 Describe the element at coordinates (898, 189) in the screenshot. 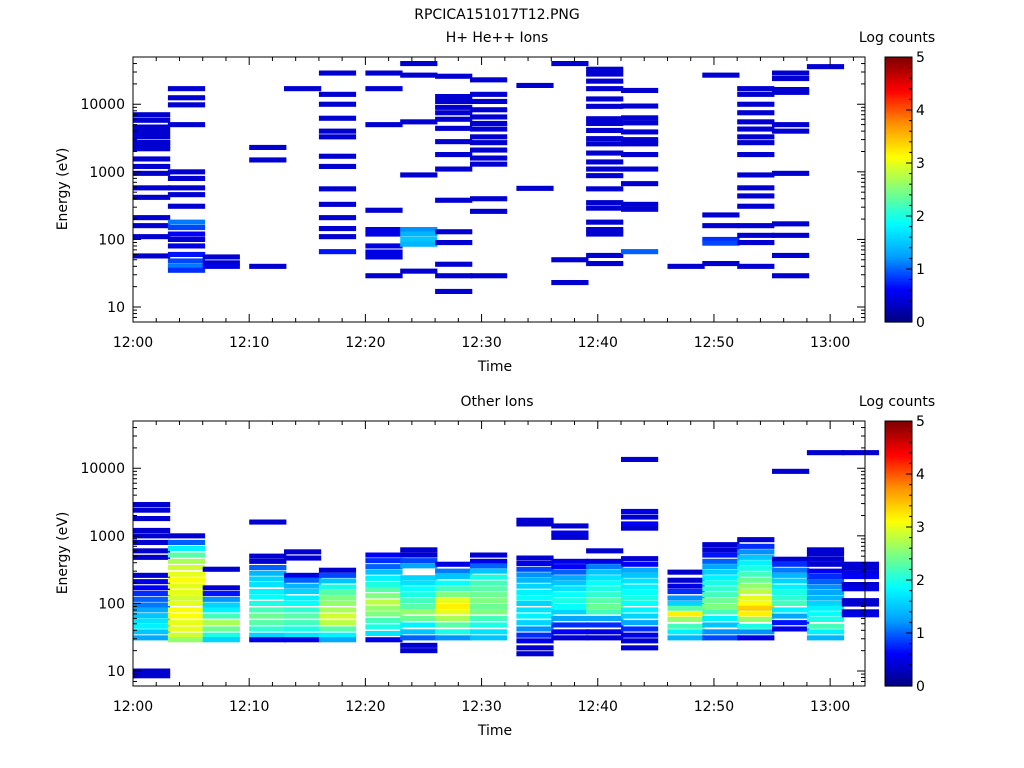

I see `colorbar-frame` at that location.